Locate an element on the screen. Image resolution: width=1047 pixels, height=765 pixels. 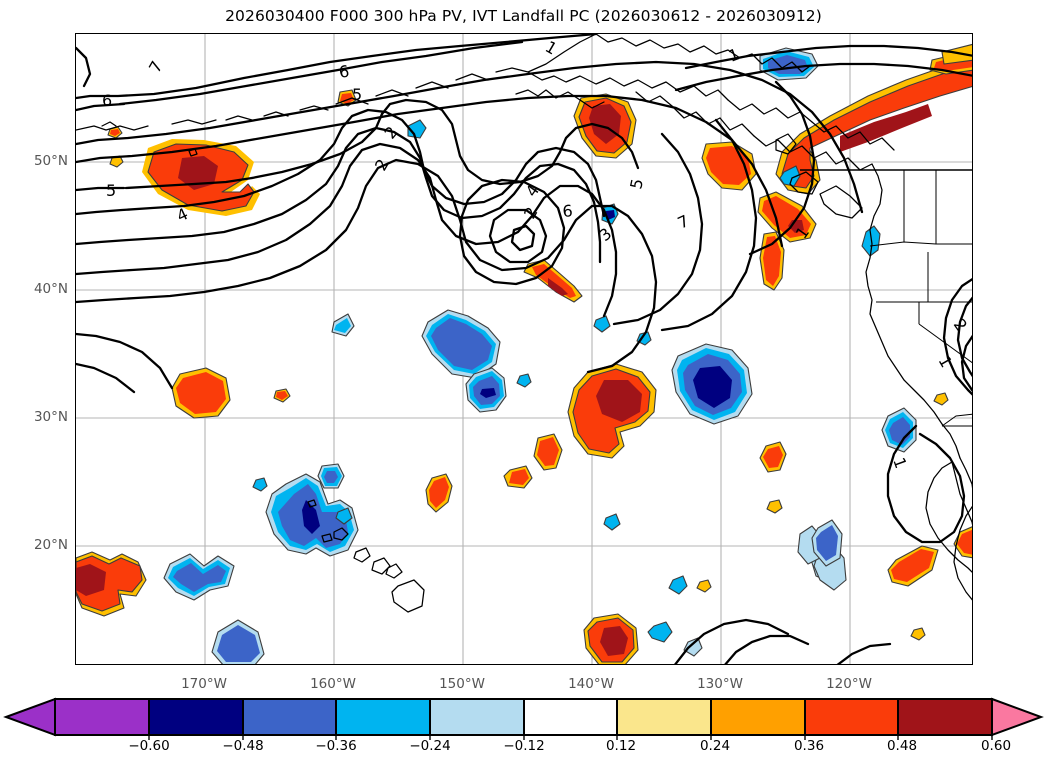
colorbar-tick-label: −0.12 is located at coordinates (524, 746).